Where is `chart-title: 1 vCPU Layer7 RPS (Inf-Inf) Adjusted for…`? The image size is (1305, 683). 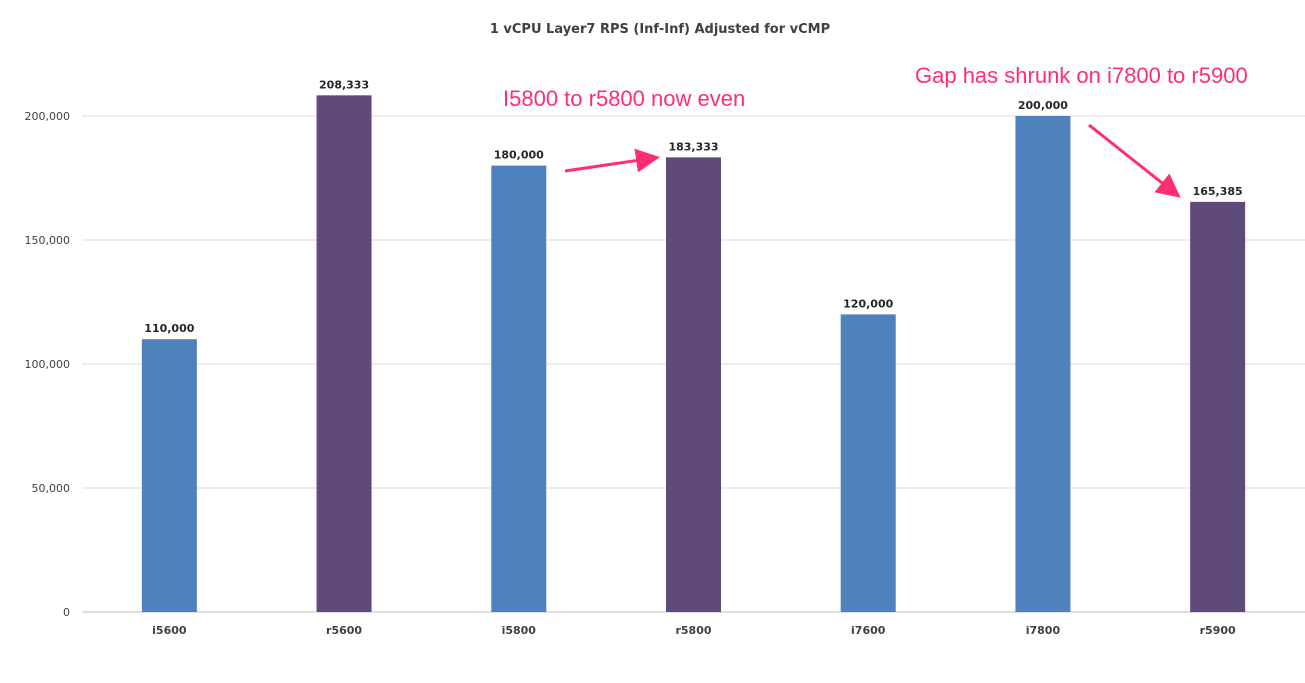
chart-title: 1 vCPU Layer7 RPS (Inf-Inf) Adjusted for… is located at coordinates (660, 29).